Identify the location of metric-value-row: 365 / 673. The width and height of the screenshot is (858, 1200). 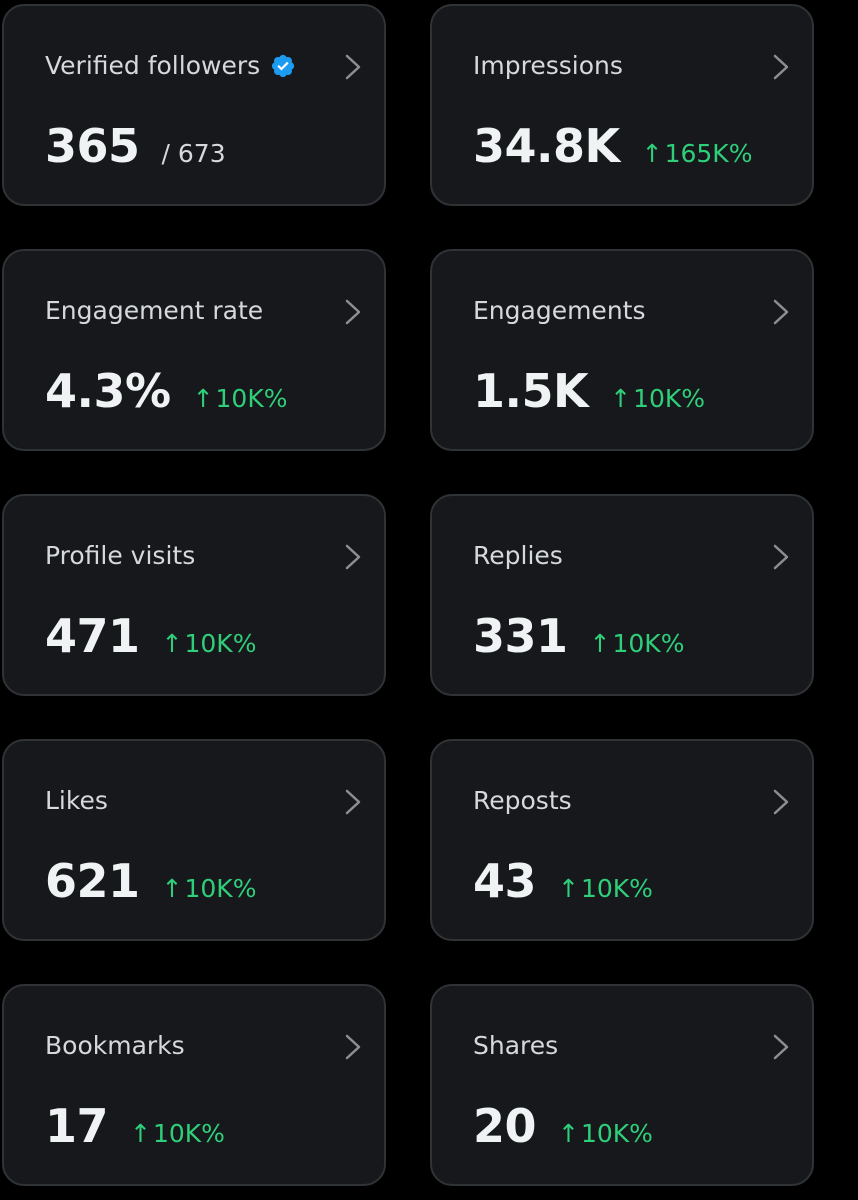
(135, 146).